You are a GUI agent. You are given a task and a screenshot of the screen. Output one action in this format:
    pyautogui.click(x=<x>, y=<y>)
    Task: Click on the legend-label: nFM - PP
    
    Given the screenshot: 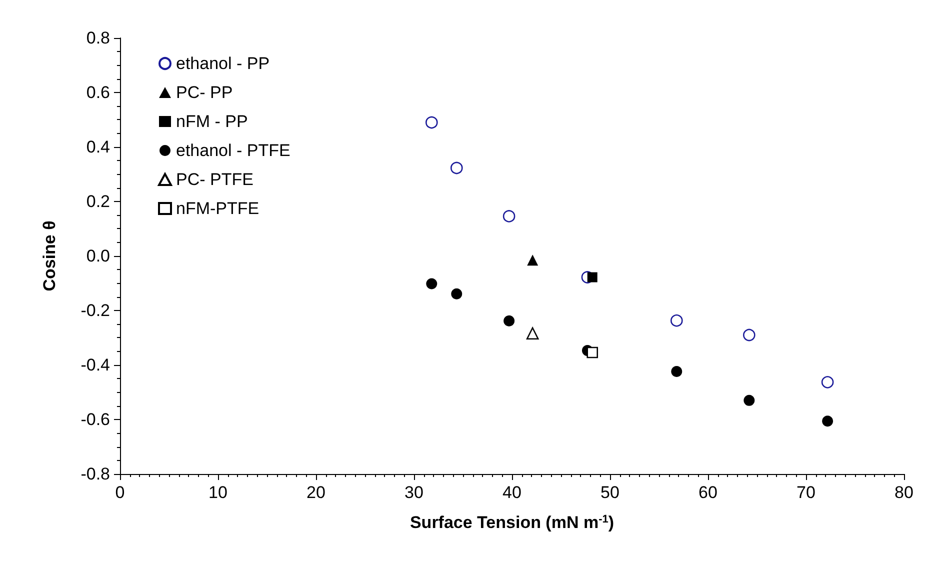 What is the action you would take?
    pyautogui.click(x=212, y=121)
    